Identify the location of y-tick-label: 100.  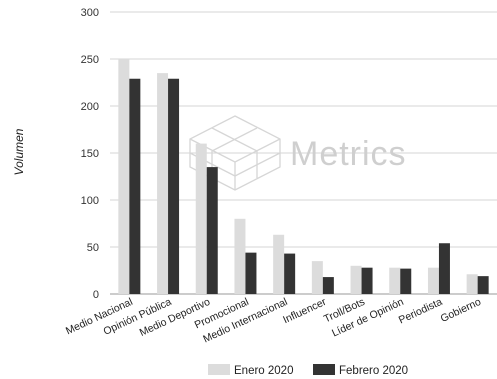
(90, 201).